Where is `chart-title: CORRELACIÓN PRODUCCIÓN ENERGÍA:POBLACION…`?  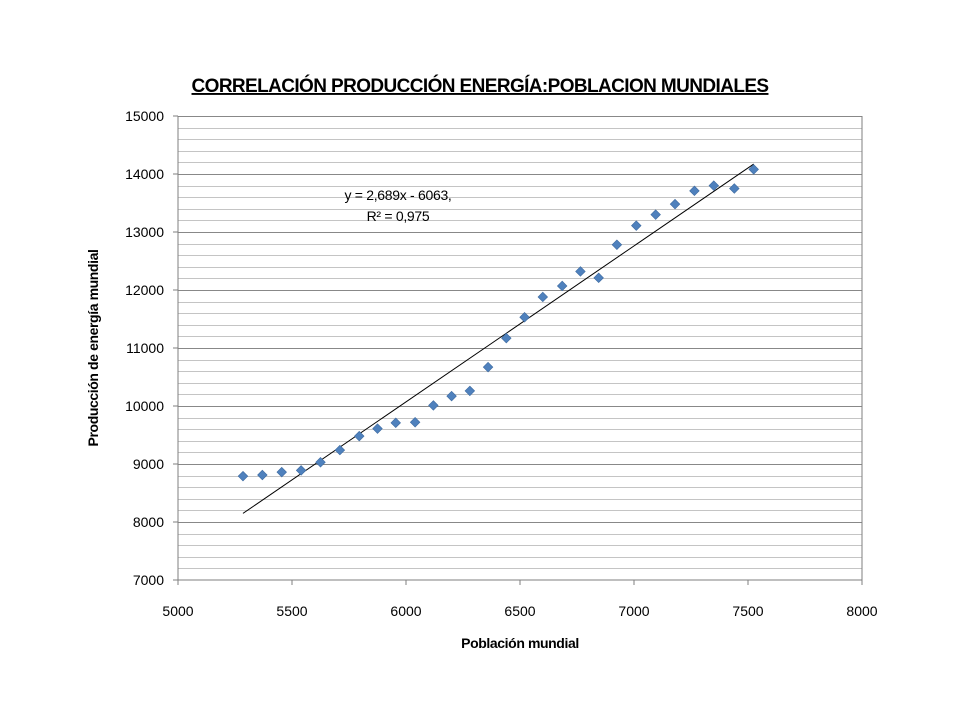
chart-title: CORRELACIÓN PRODUCCIÓN ENERGÍA:POBLACION… is located at coordinates (480, 86).